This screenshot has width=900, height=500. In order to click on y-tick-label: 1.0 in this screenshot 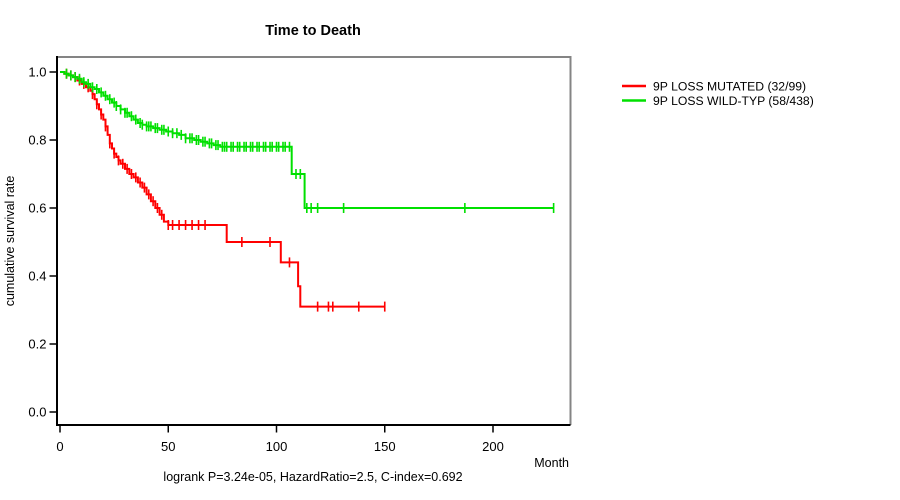, I will do `click(37, 72)`.